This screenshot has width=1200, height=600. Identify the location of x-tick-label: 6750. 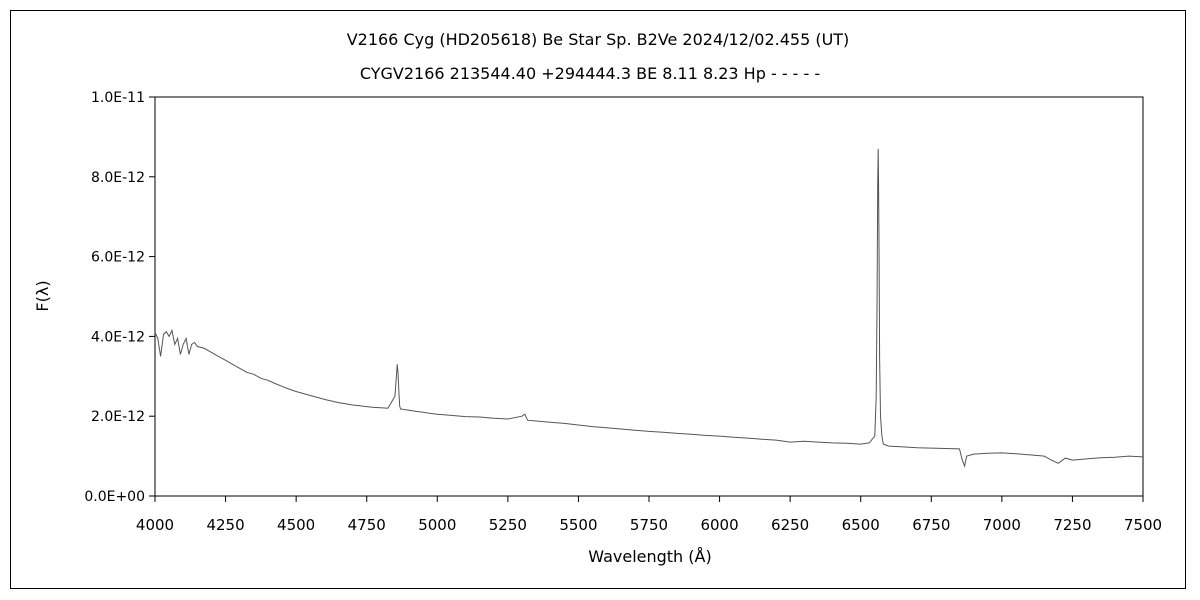
(931, 525).